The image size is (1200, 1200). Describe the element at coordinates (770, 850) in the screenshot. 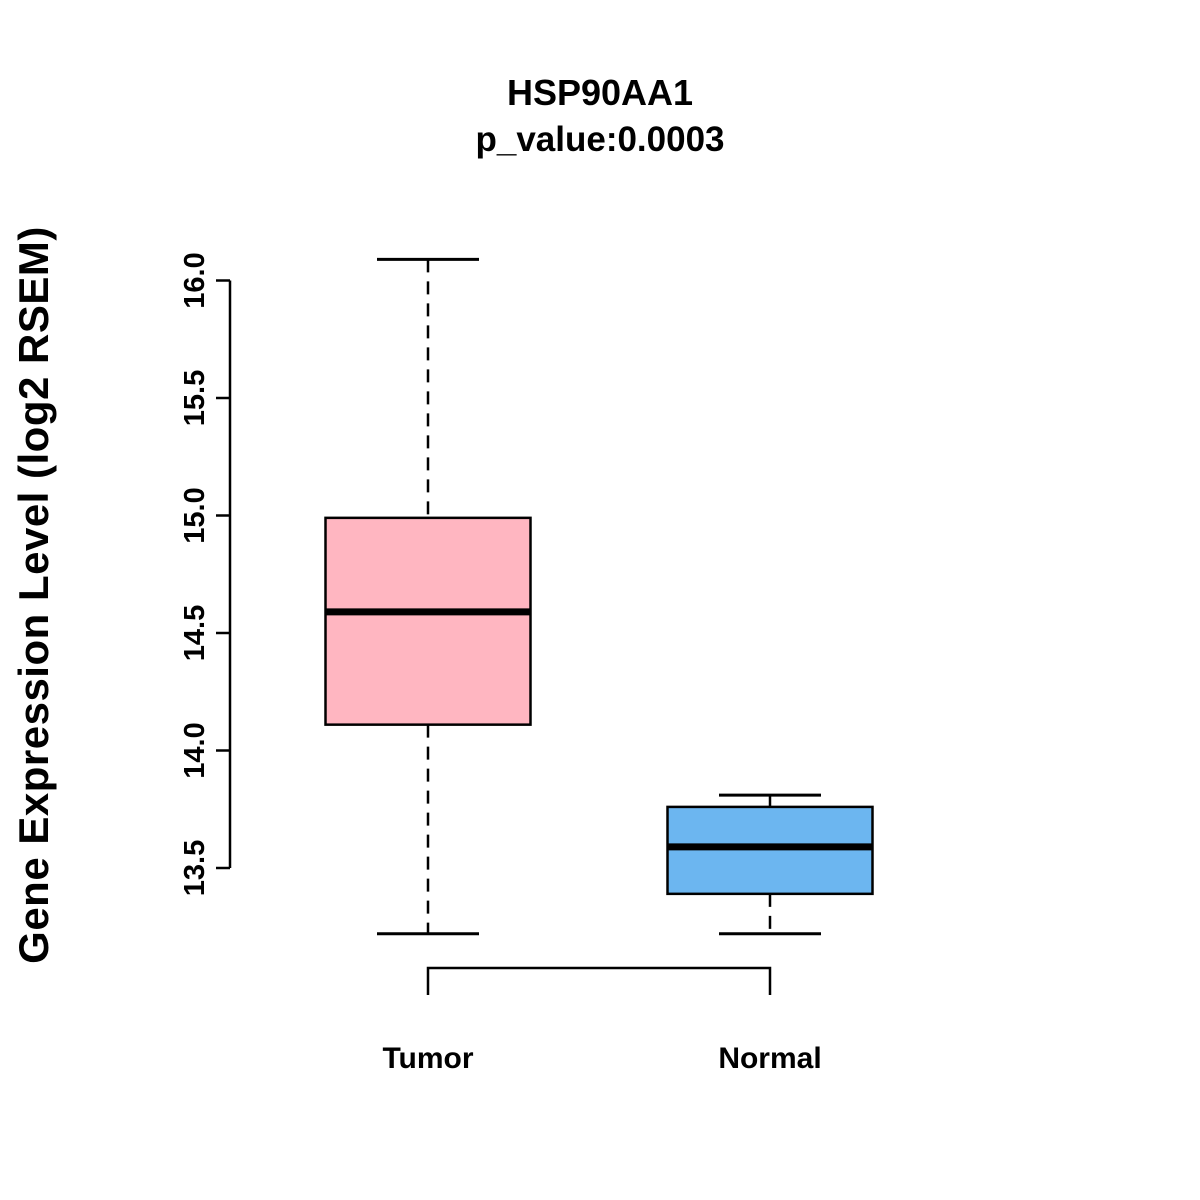

I see `box-normal` at that location.